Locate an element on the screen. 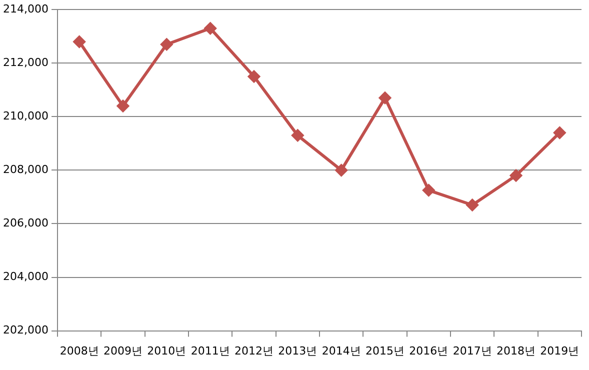 This screenshot has width=589, height=370. y-tick-label: 202,000 is located at coordinates (25, 330).